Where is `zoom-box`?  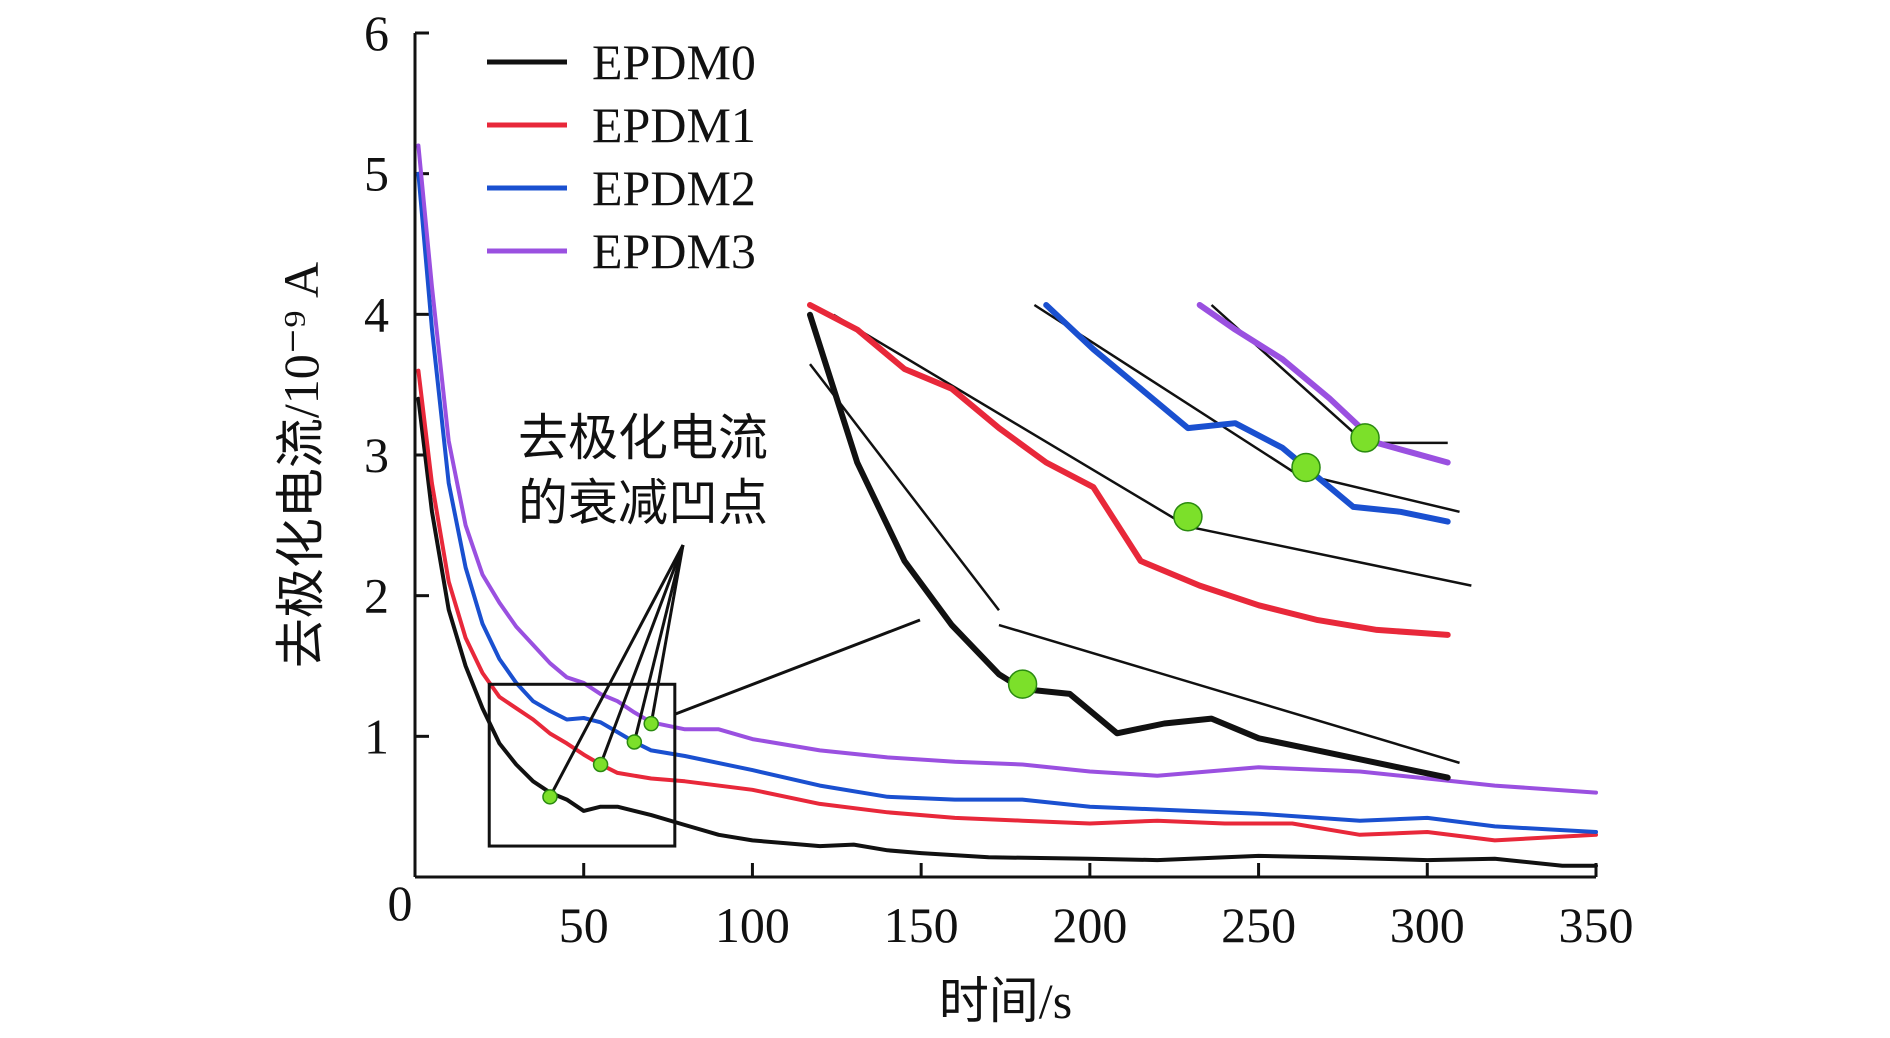 zoom-box is located at coordinates (582, 765).